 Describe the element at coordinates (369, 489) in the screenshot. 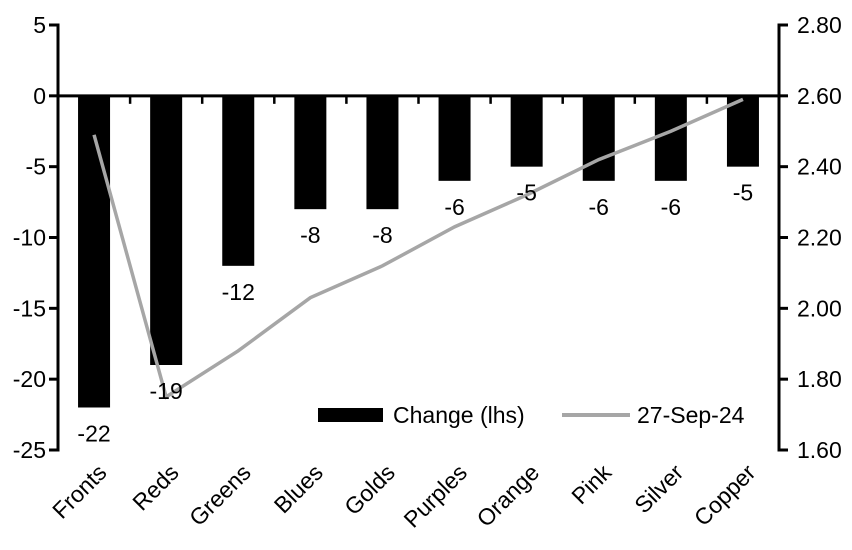

I see `category-label-golds: Golds` at that location.